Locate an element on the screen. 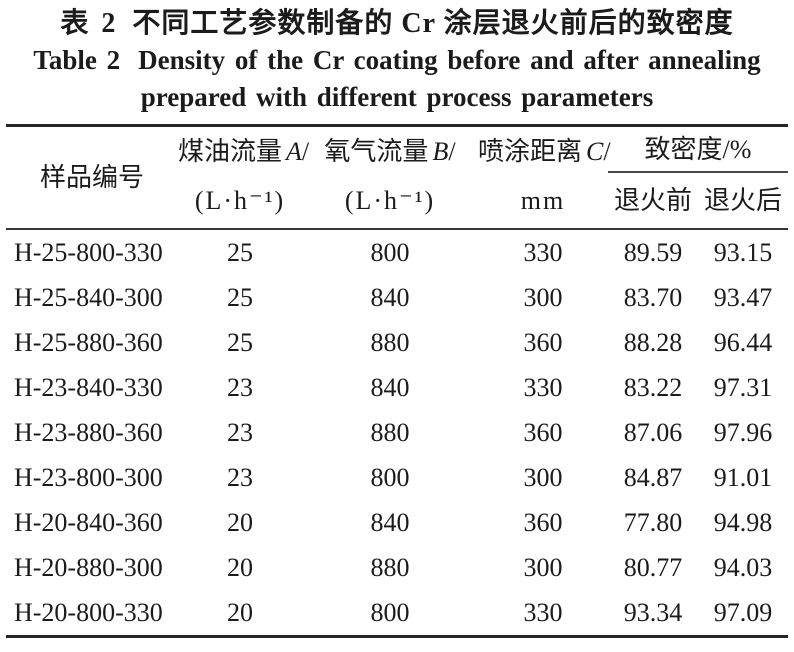  density-before-annealing-cell: 83.70 is located at coordinates (653, 297).